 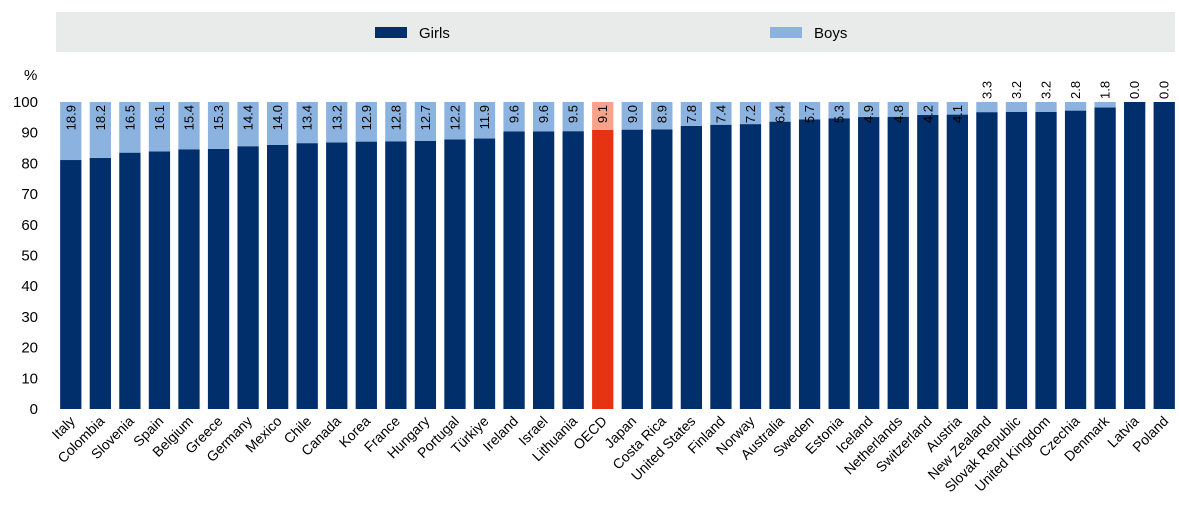 I want to click on bar-boys-canada, so click(x=337, y=122).